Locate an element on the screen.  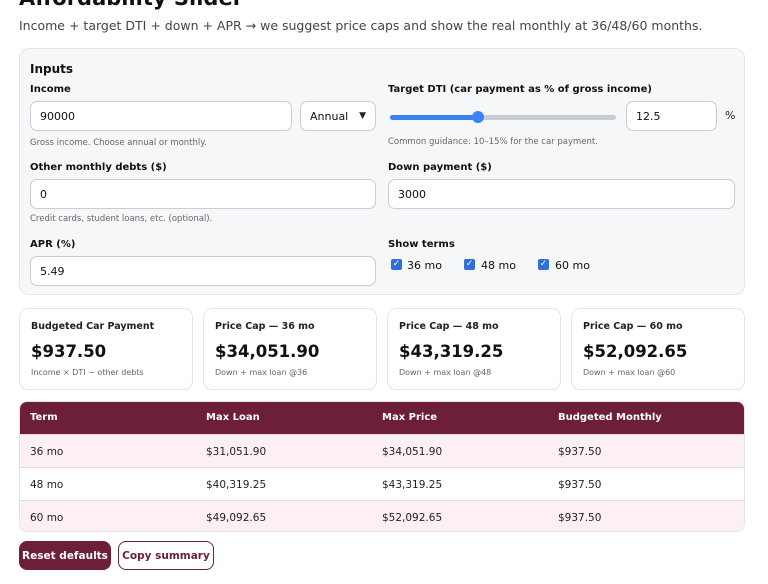
card-label: Price Cap — 36 mo is located at coordinates (265, 326).